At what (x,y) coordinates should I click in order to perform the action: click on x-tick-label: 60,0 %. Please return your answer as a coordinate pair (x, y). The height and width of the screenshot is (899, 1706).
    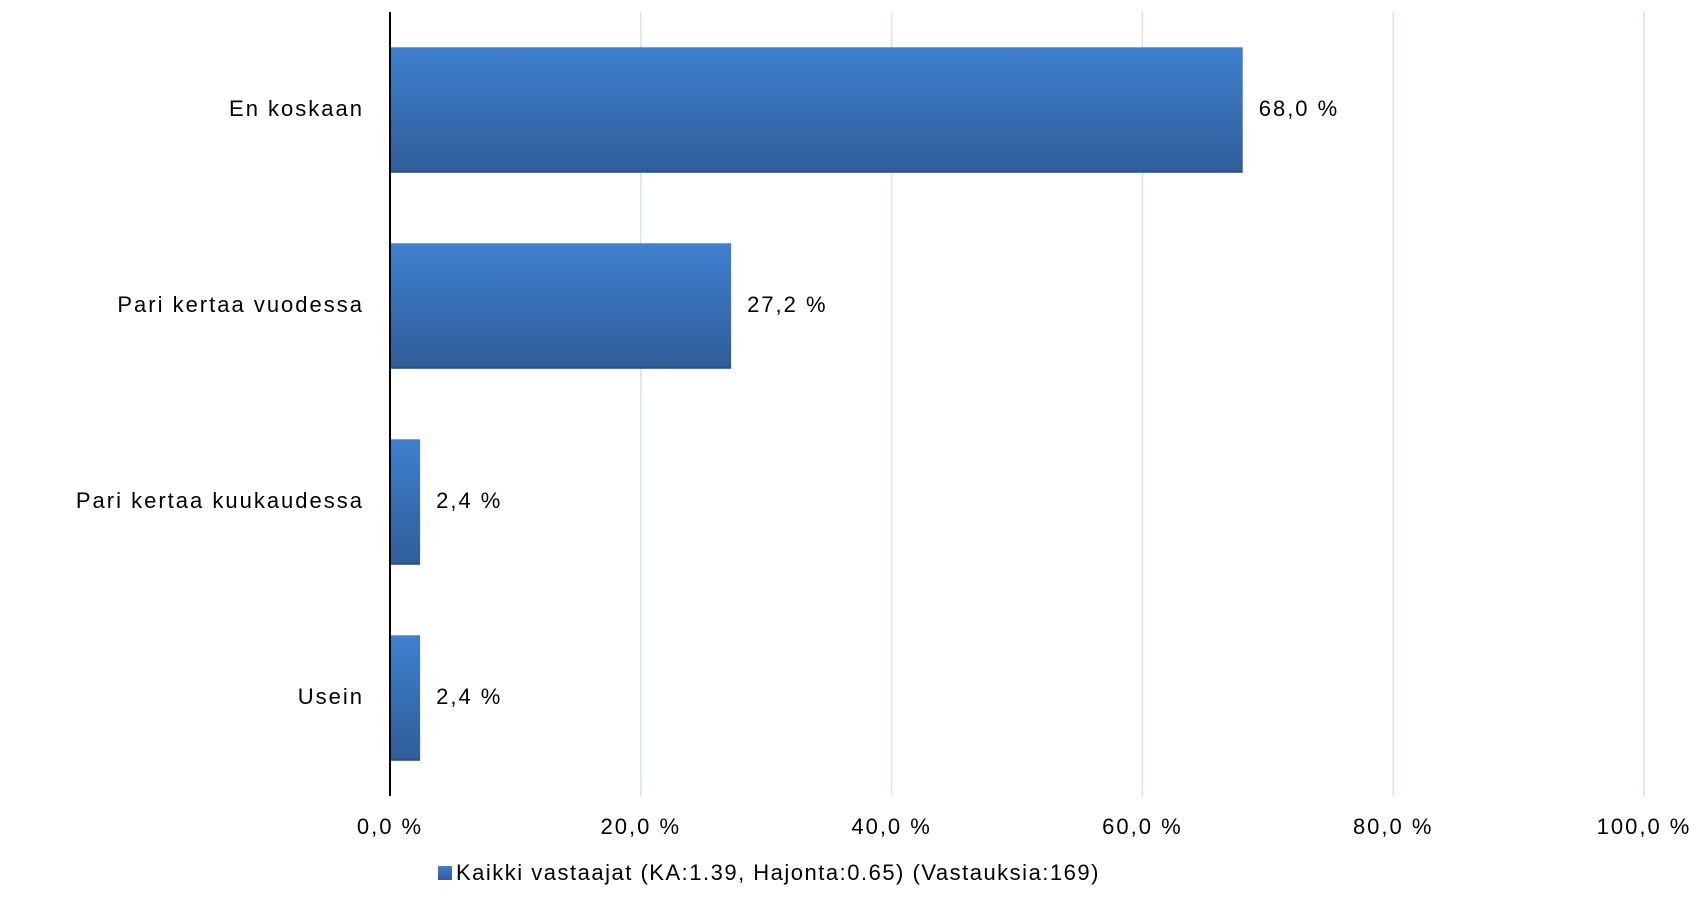
    Looking at the image, I should click on (1142, 826).